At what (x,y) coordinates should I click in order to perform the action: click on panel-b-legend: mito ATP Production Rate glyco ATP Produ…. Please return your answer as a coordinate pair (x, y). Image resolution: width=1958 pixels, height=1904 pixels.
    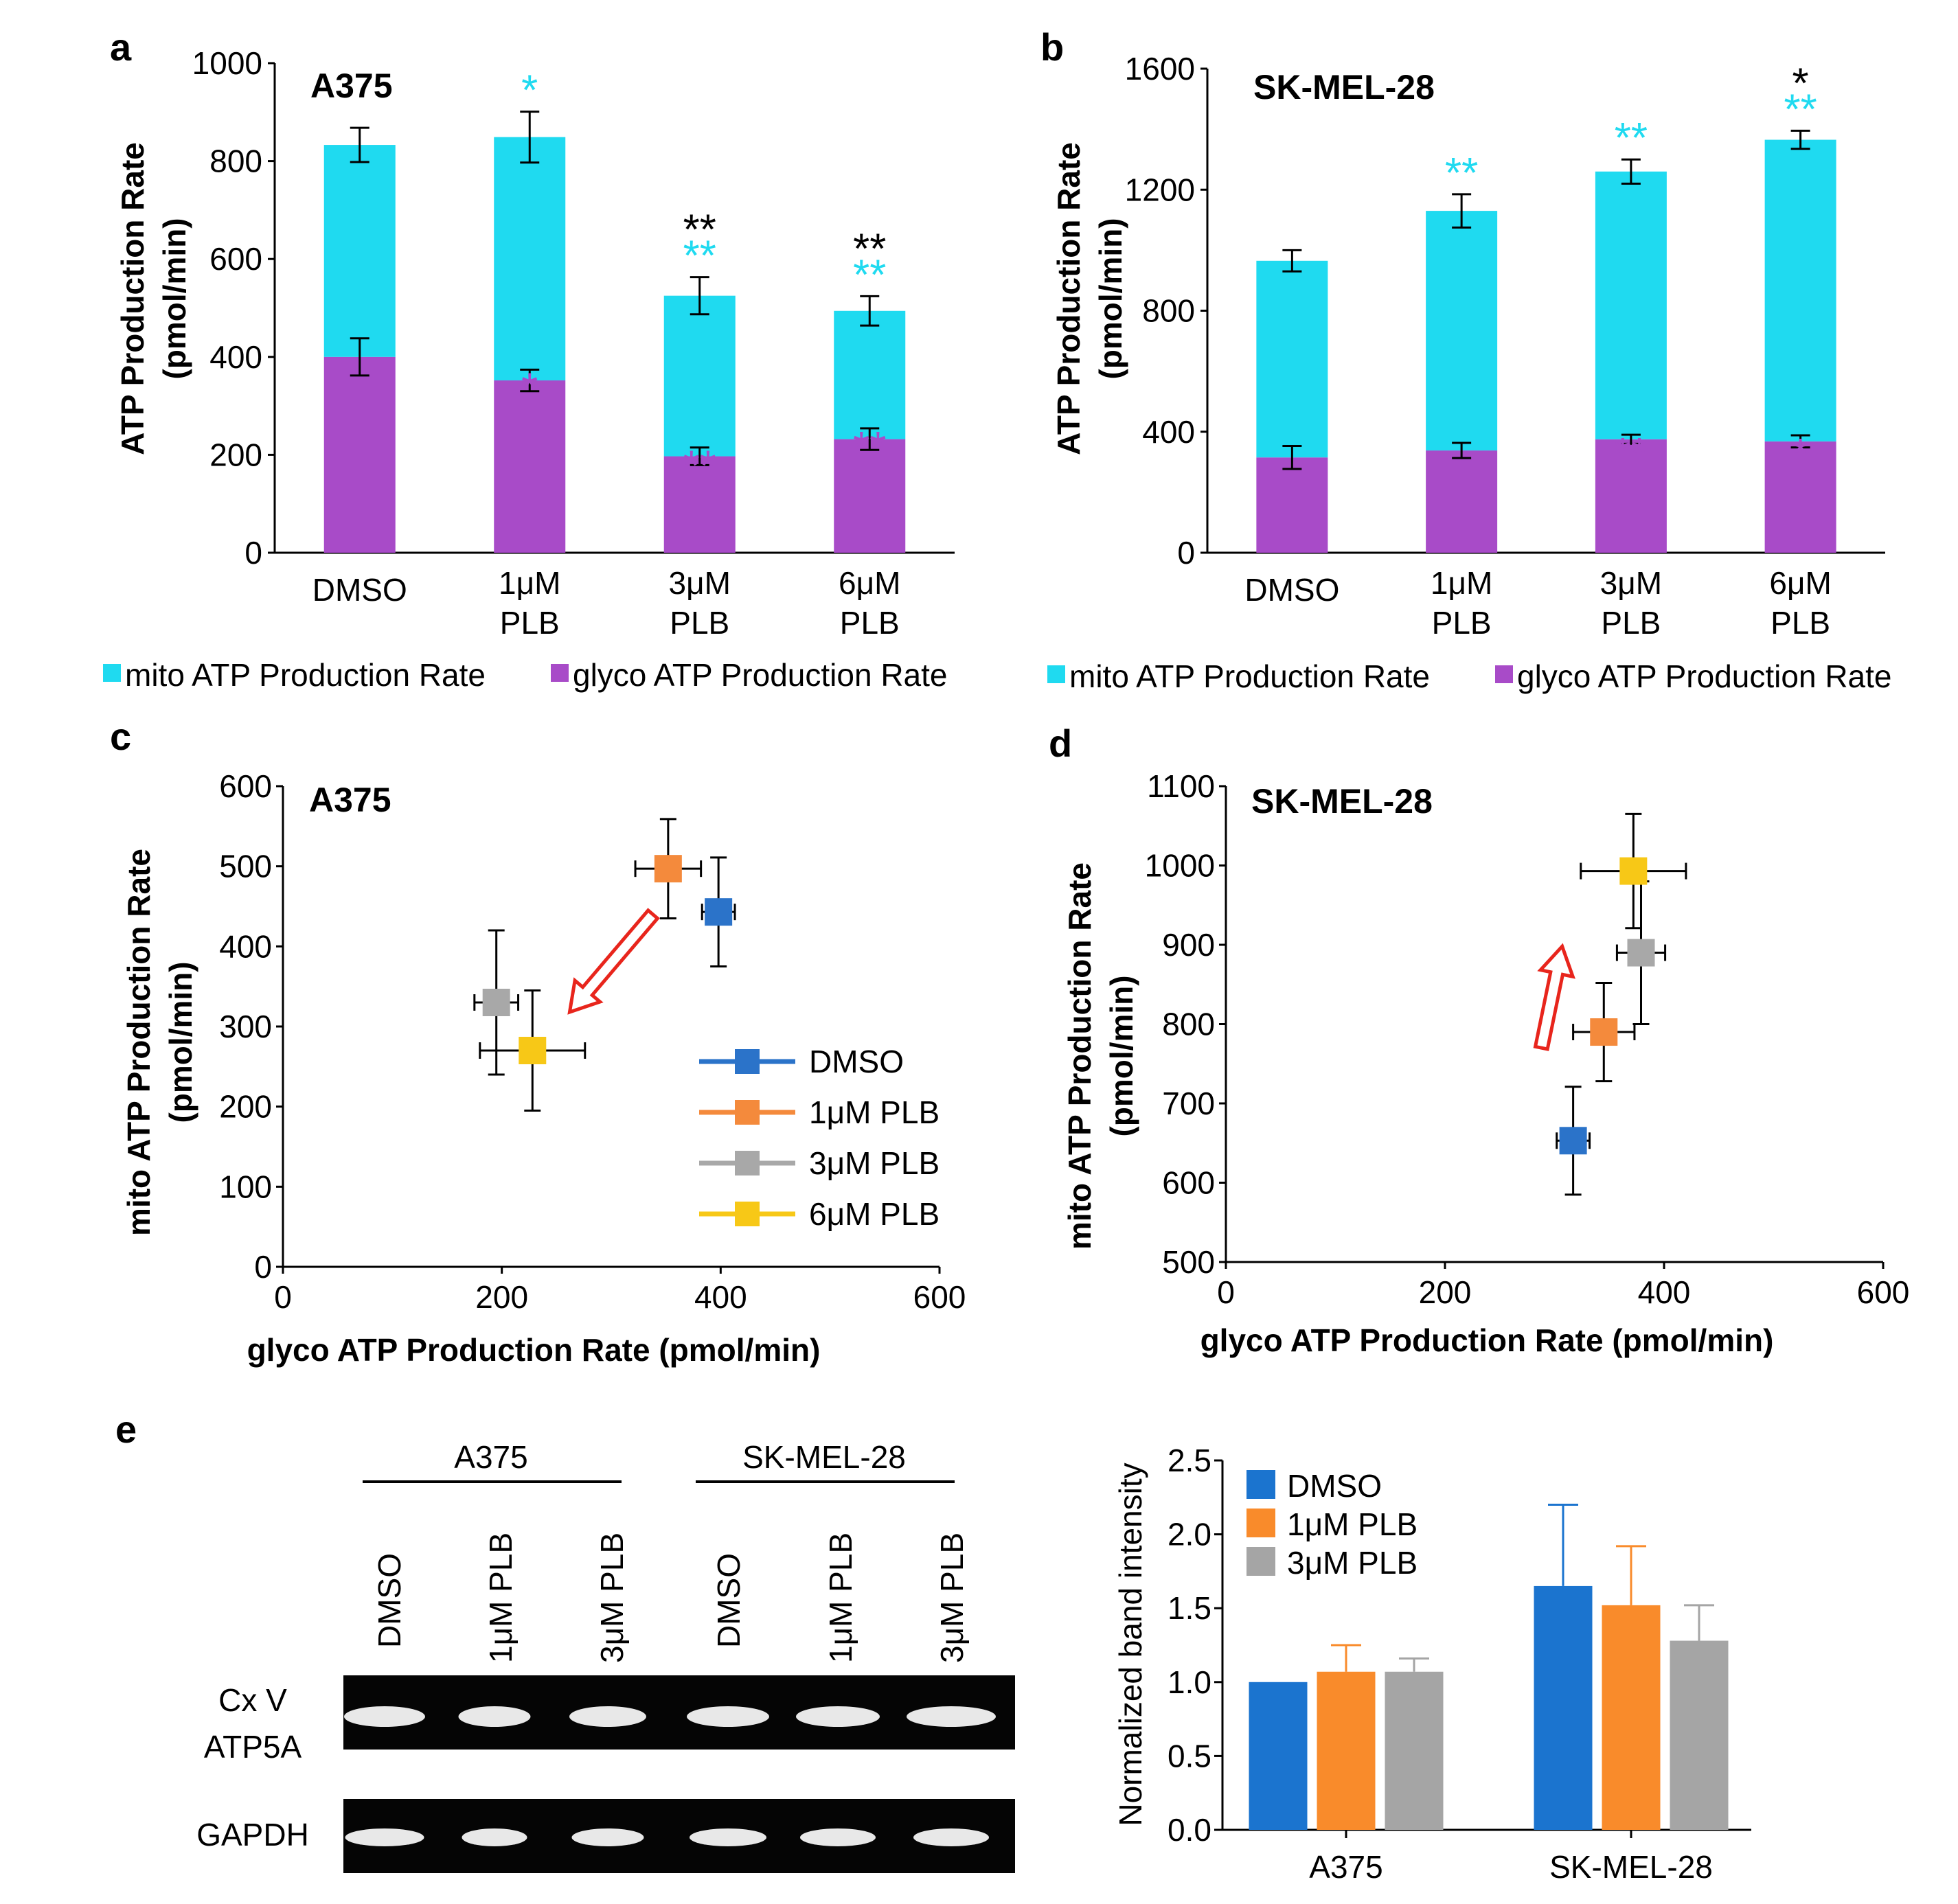
    Looking at the image, I should click on (1470, 676).